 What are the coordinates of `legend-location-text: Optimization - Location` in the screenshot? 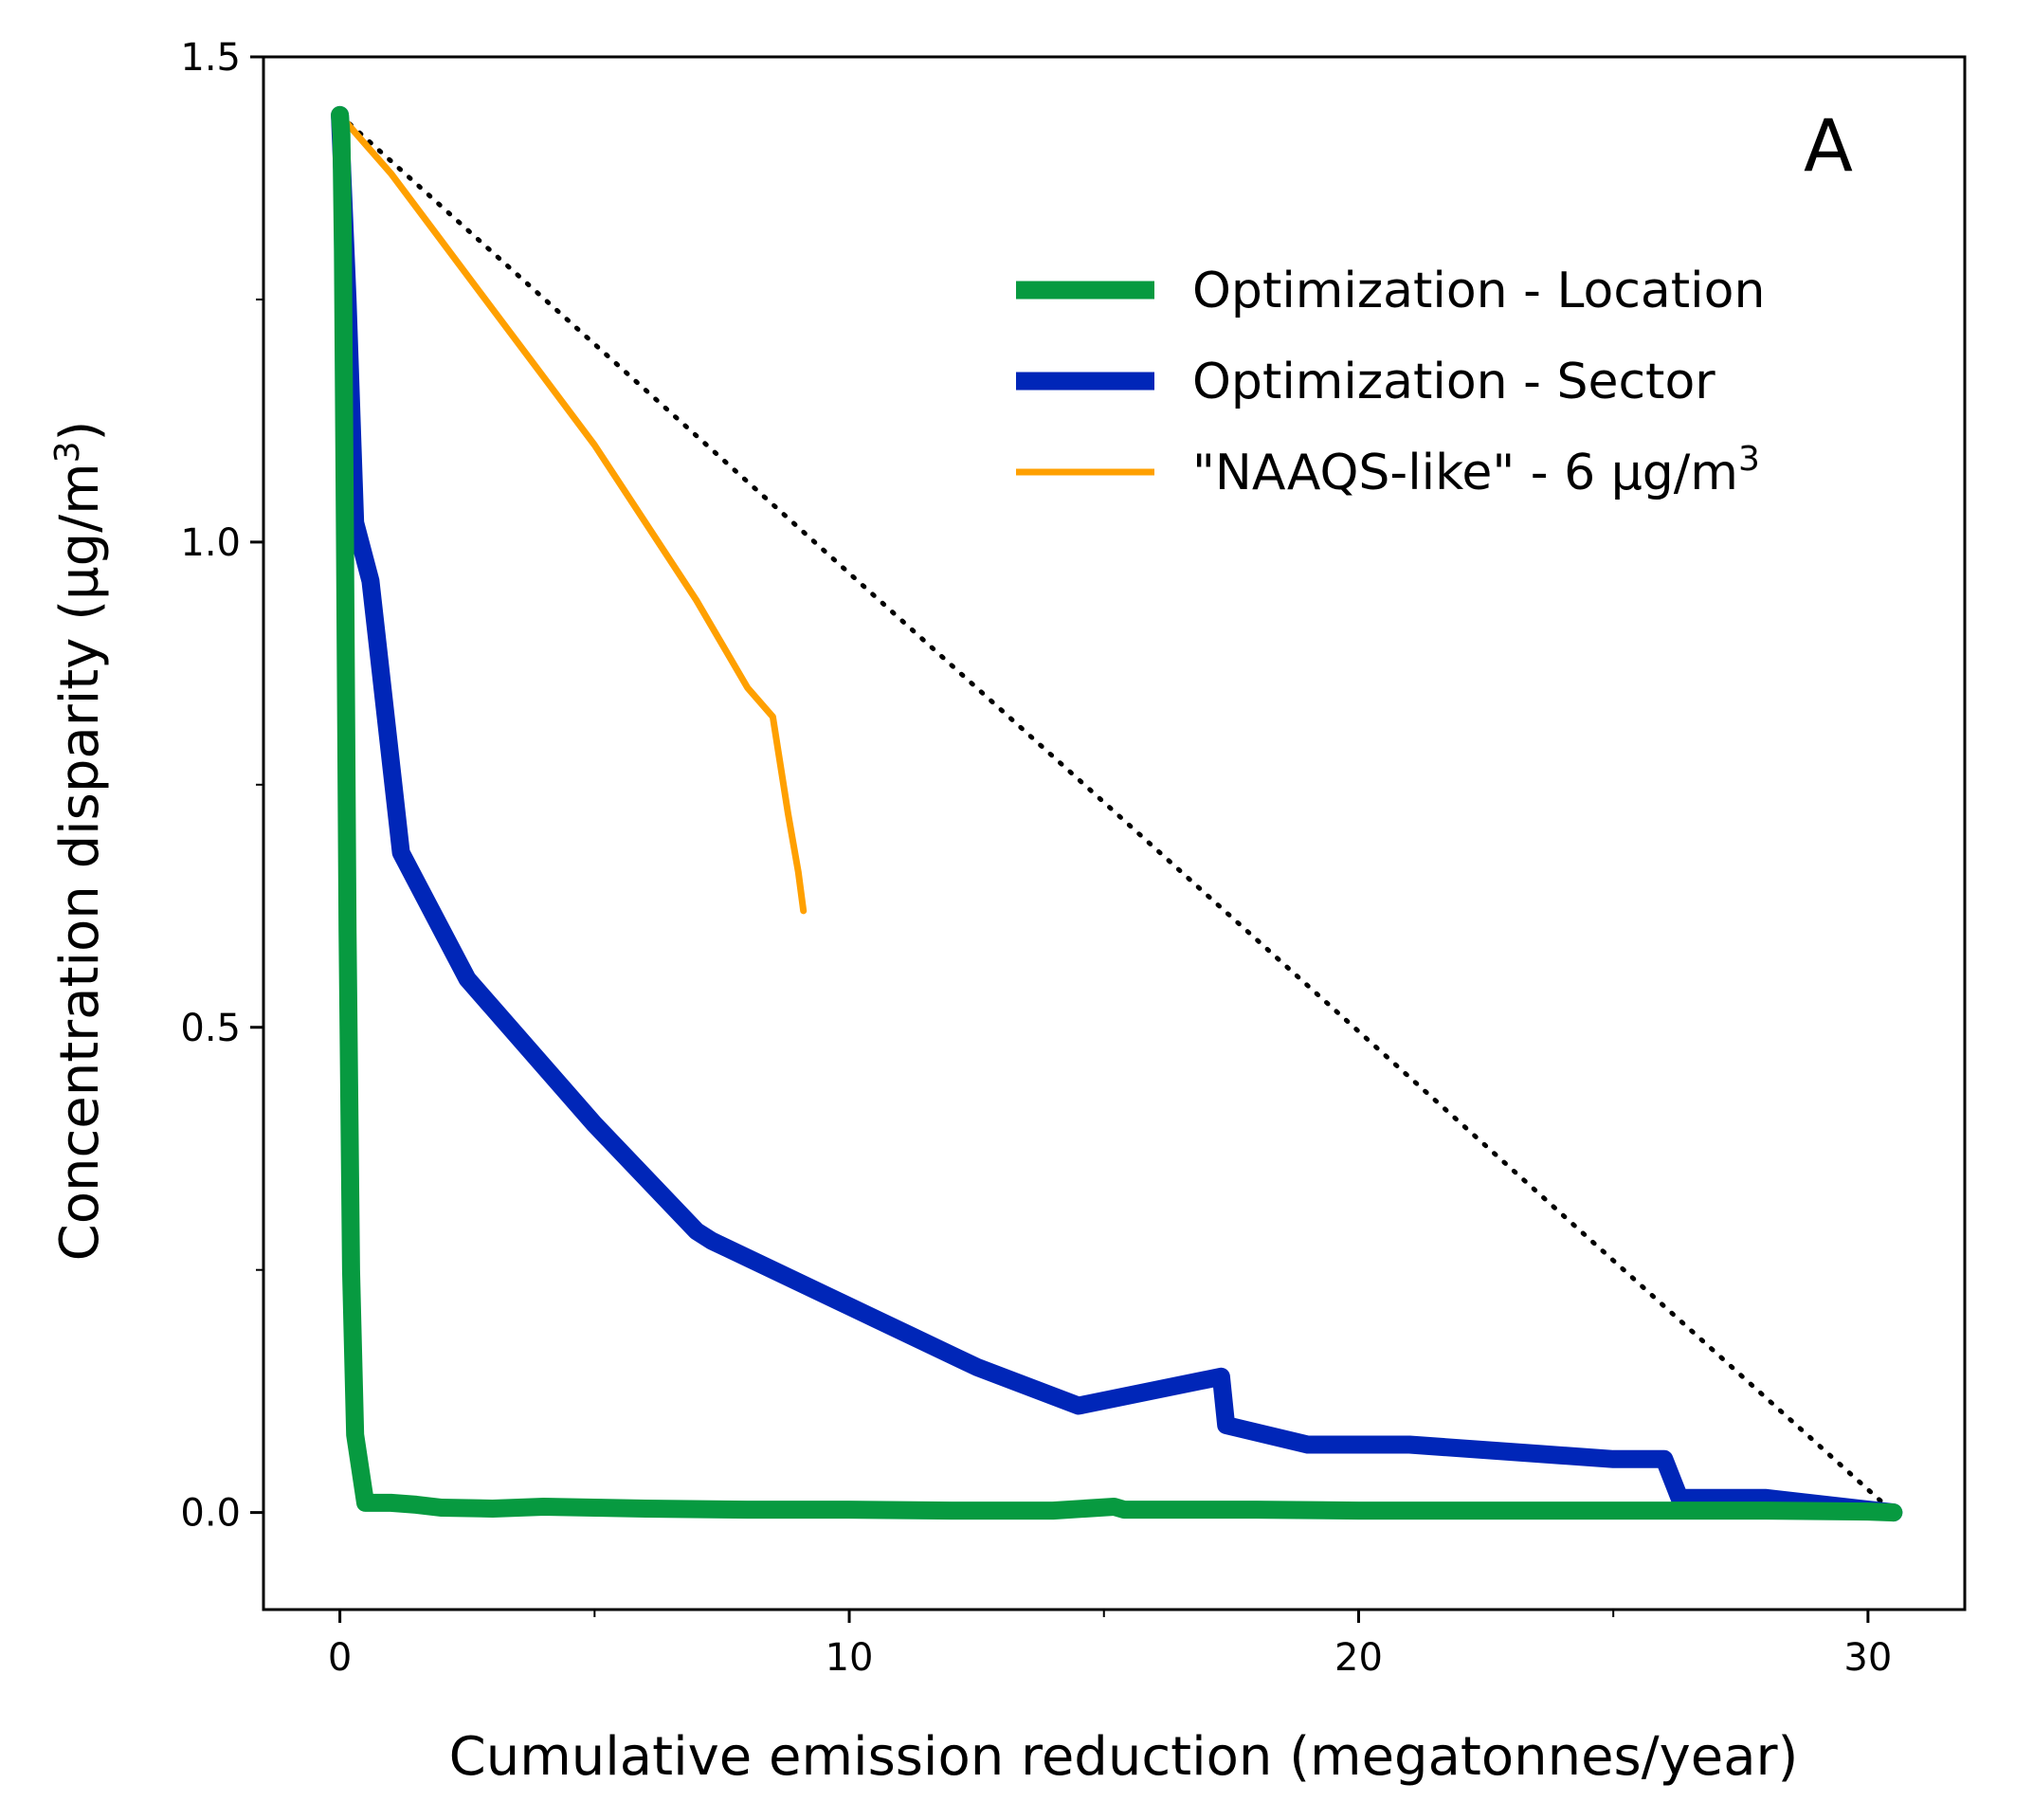 It's located at (1478, 291).